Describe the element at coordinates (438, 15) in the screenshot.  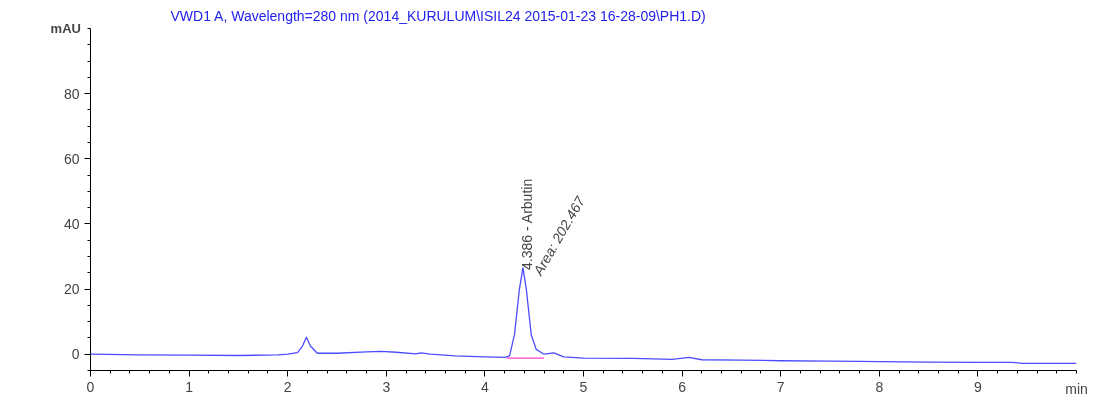
I see `chart-title: VWD1 A, Wavelength=280 nm (2014_KURULUM\ISIL24 2015-01-23 16-28-09\PH1.D)` at that location.